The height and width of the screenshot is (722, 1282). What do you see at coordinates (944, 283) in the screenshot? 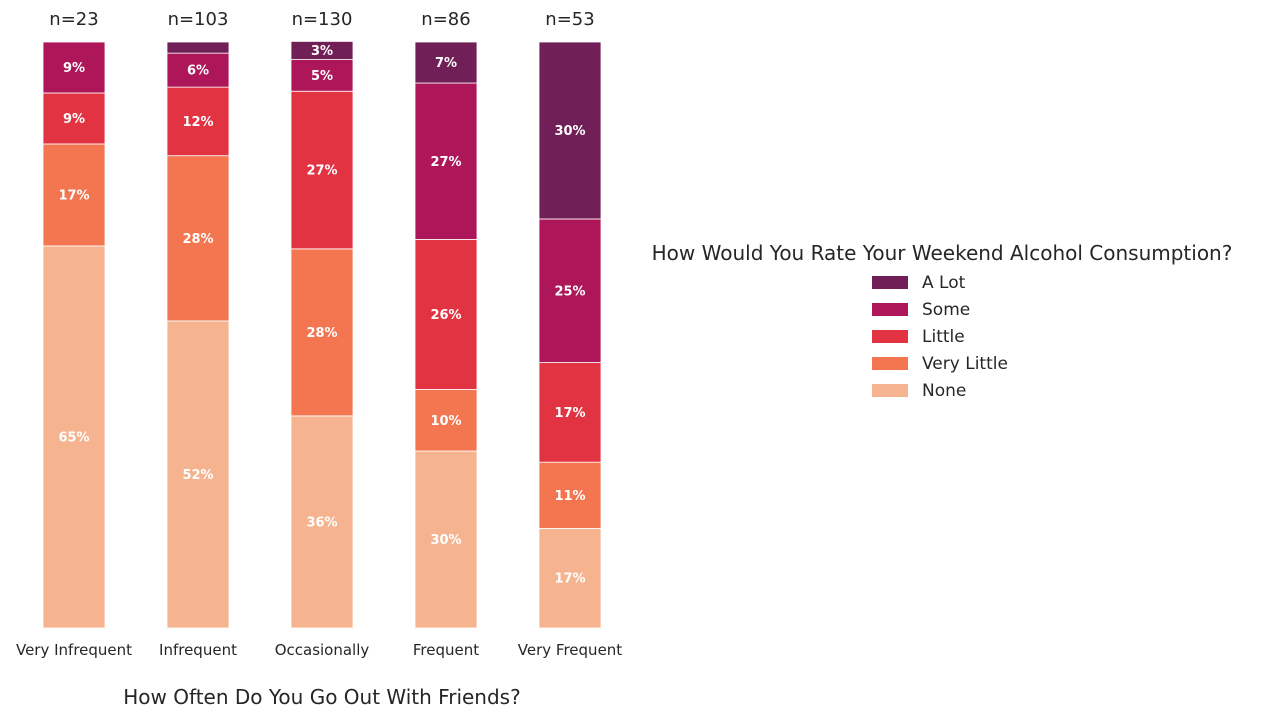
I see `legend-label: A Lot` at bounding box center [944, 283].